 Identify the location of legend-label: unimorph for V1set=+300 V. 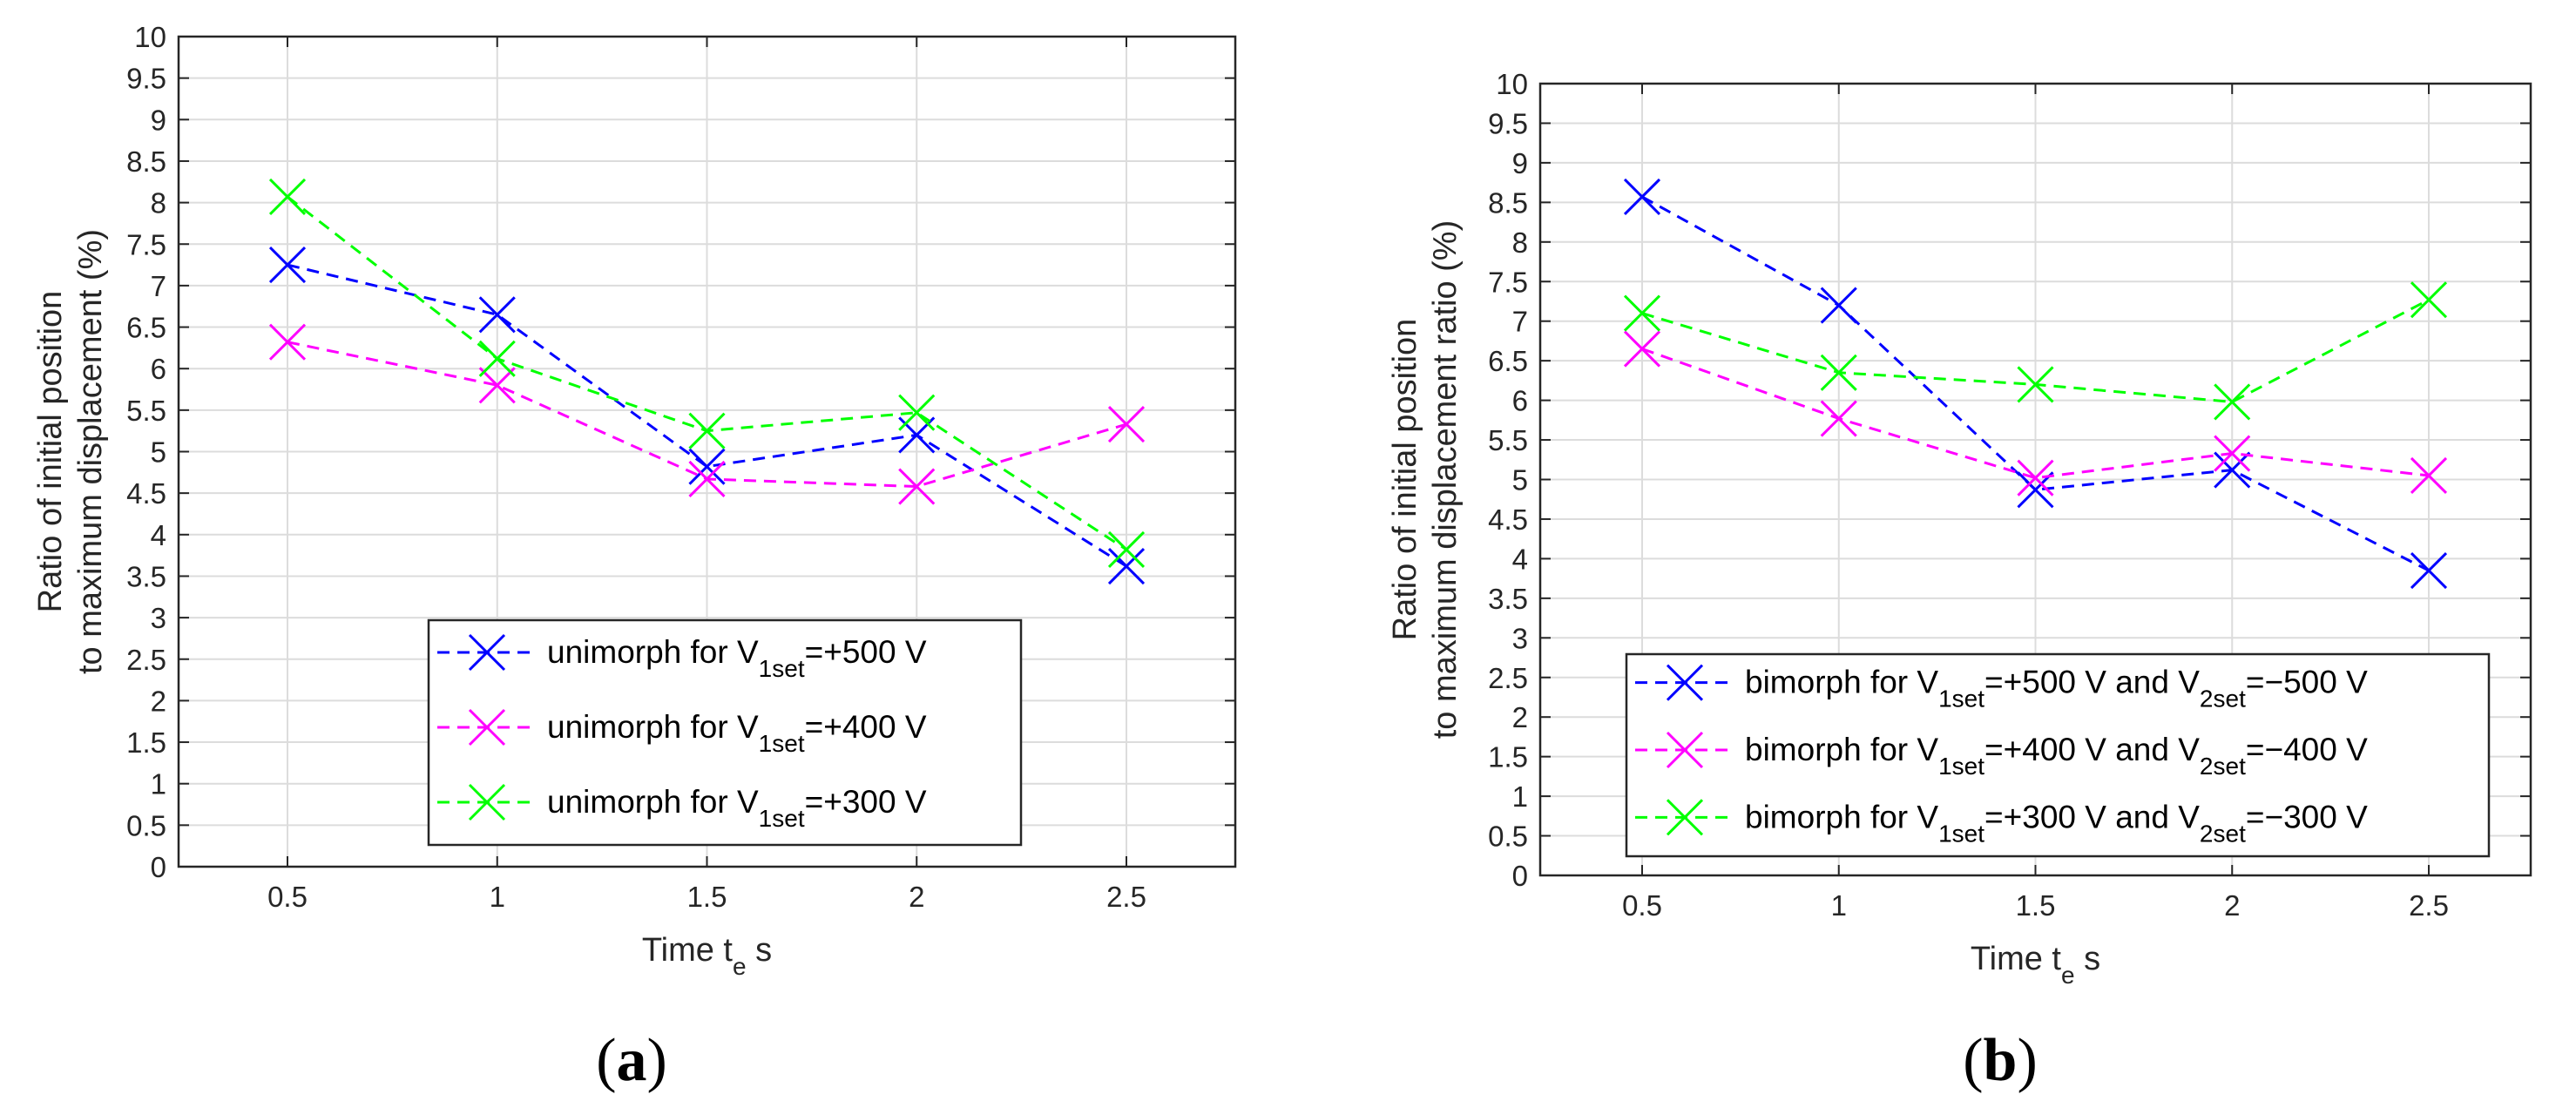
(737, 808).